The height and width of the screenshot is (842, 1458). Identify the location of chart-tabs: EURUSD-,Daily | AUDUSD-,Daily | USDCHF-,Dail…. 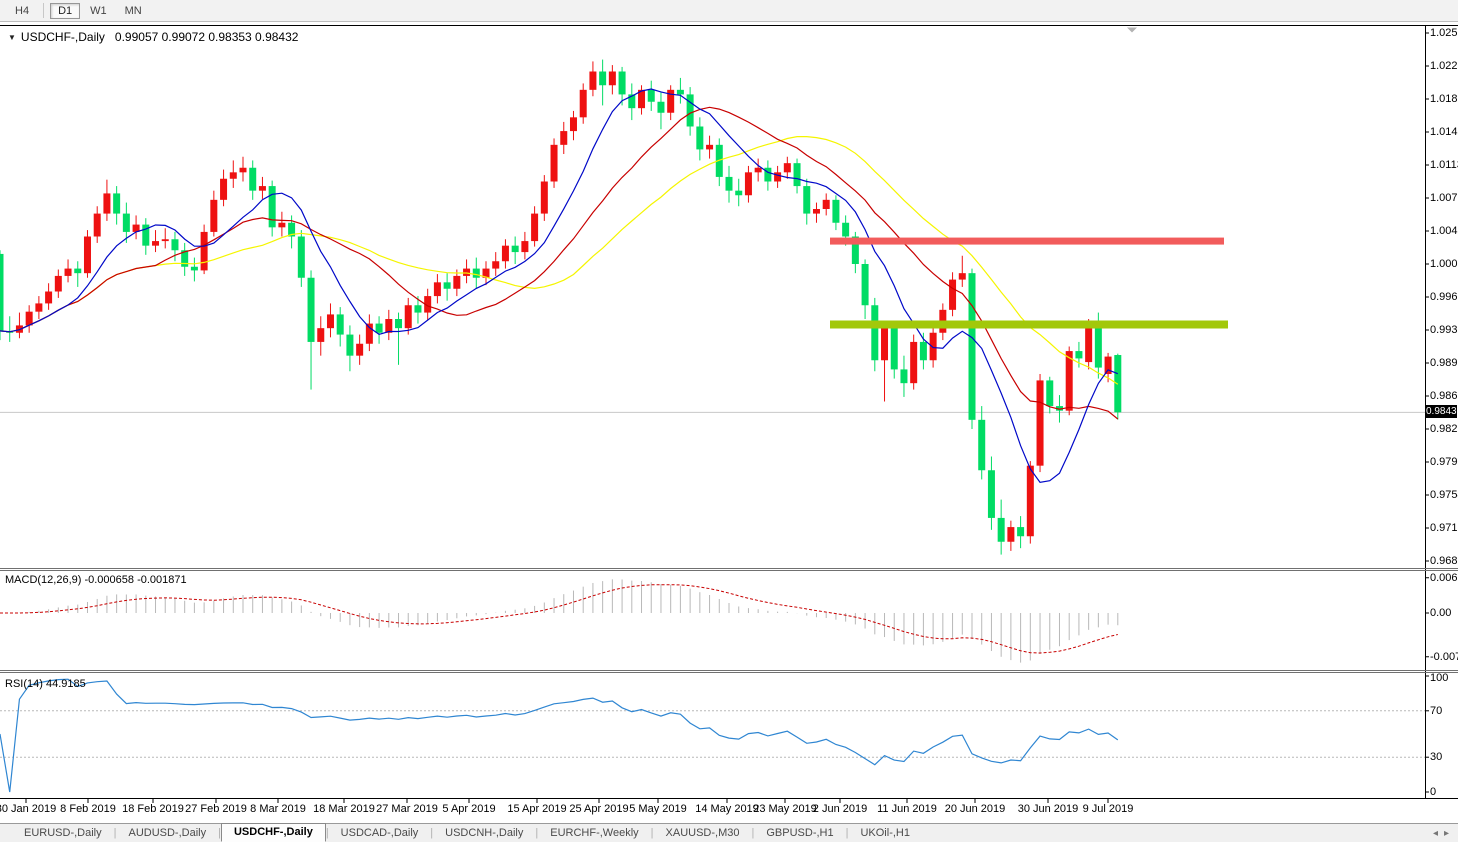
(461, 832).